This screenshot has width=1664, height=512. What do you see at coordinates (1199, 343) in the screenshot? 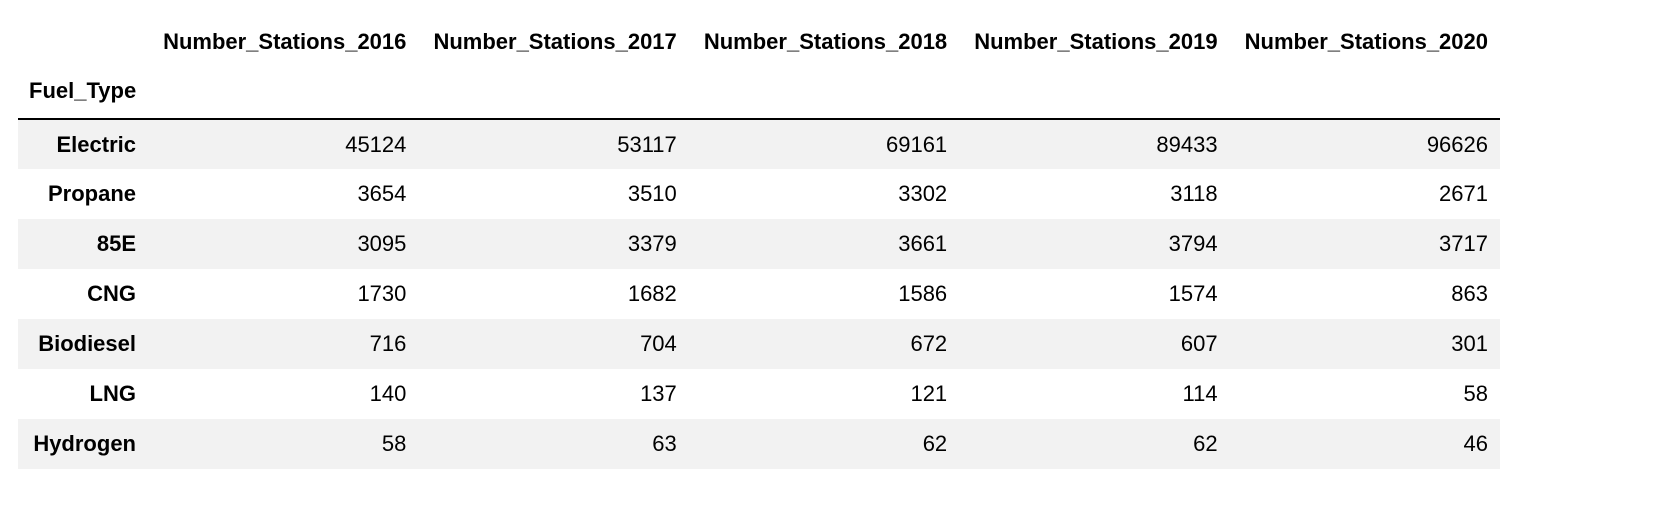
I see `table-cell: 607` at bounding box center [1199, 343].